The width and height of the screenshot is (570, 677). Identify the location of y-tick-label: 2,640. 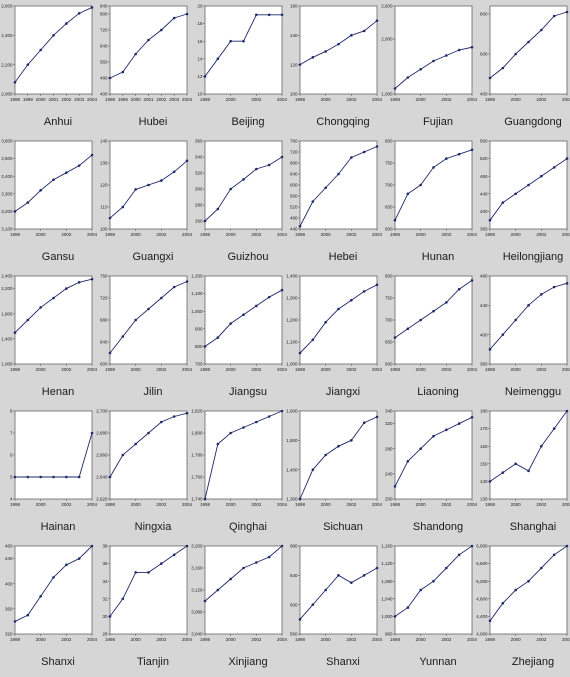
(102, 477).